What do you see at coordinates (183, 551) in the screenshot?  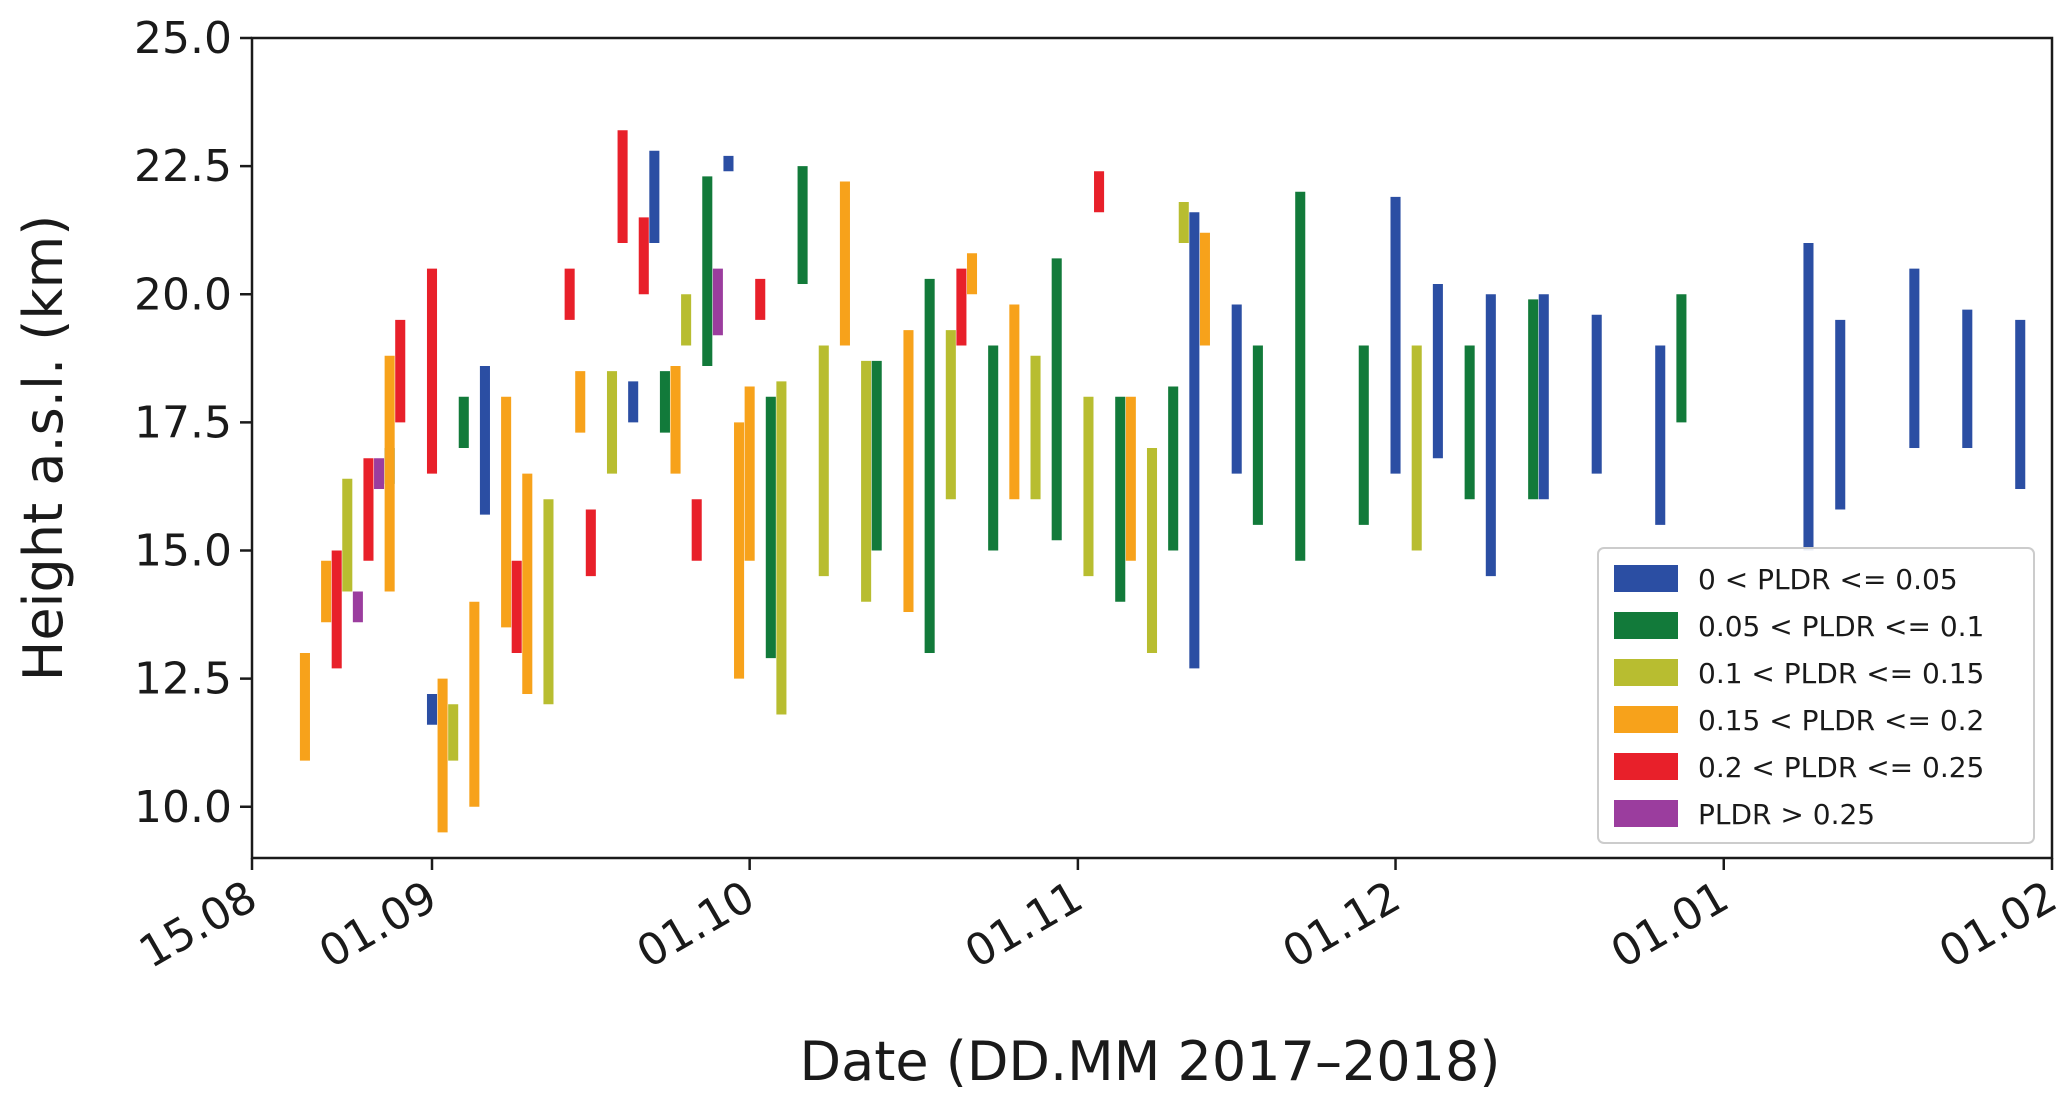 I see `y-tick-label: 15.0` at bounding box center [183, 551].